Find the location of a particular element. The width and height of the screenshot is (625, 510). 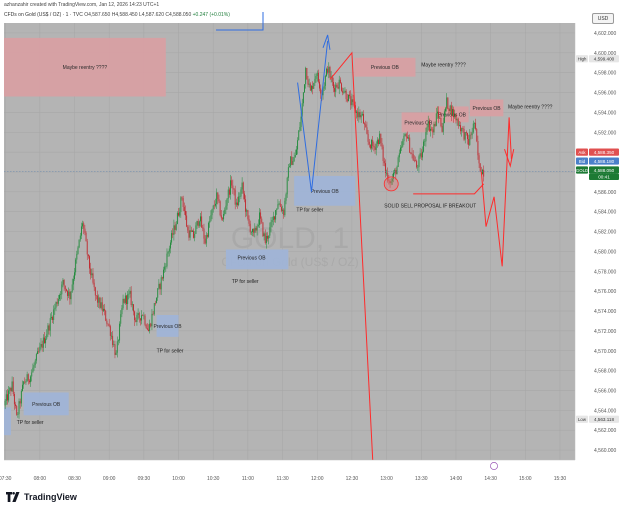

high-tag-value-bg is located at coordinates (604, 59).